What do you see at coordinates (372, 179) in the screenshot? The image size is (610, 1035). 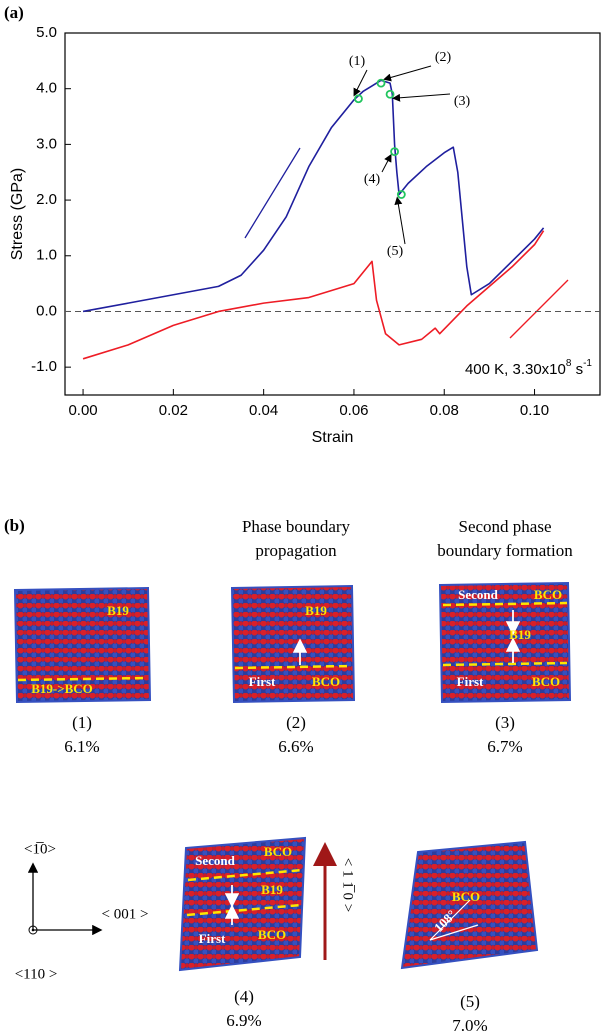 I see `annotation-label: (4)` at bounding box center [372, 179].